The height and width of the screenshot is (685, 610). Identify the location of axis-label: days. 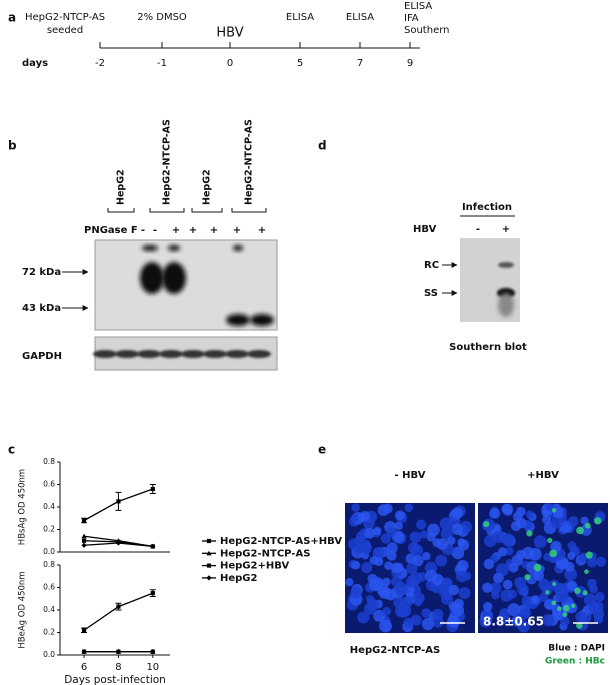
(35, 63).